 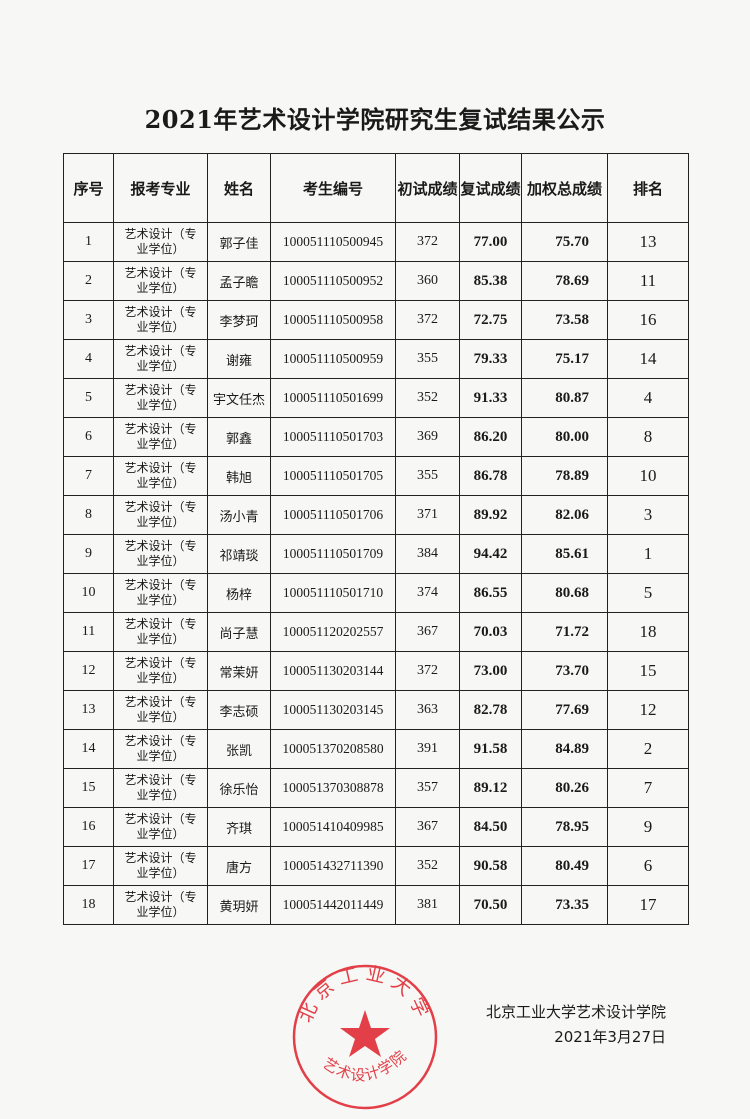 What do you see at coordinates (564, 788) in the screenshot?
I see `cell-weighted-score: 80.26` at bounding box center [564, 788].